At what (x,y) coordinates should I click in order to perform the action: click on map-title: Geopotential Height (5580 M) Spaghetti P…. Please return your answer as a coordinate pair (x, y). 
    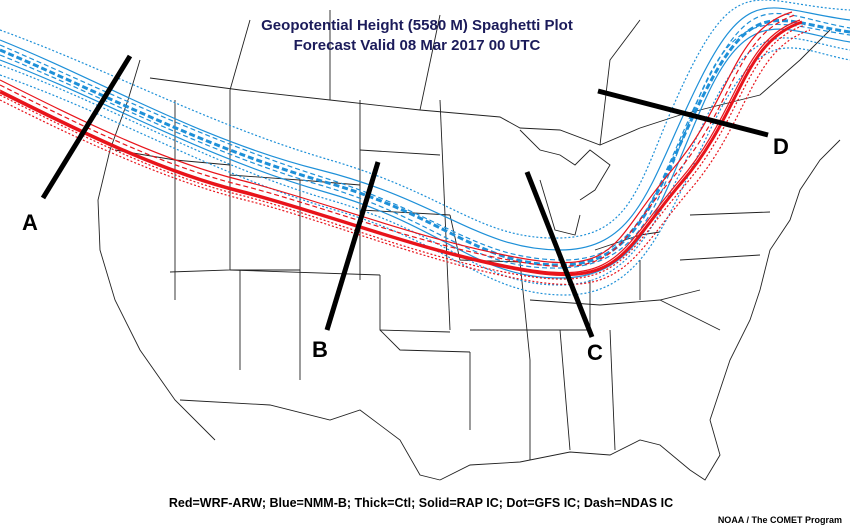
    Looking at the image, I should click on (417, 25).